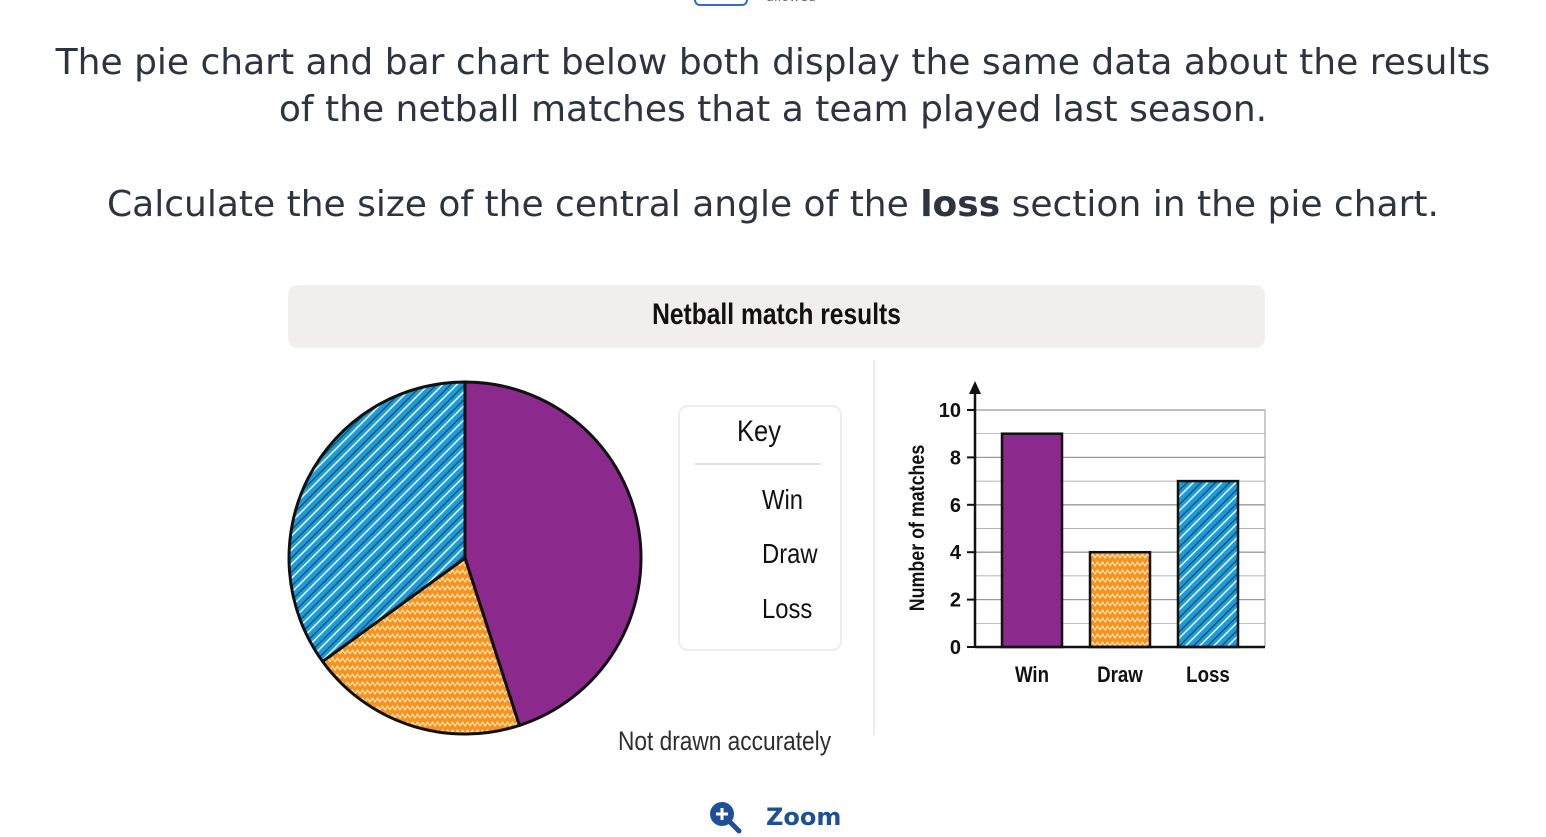  What do you see at coordinates (758, 464) in the screenshot?
I see `legend-divider` at bounding box center [758, 464].